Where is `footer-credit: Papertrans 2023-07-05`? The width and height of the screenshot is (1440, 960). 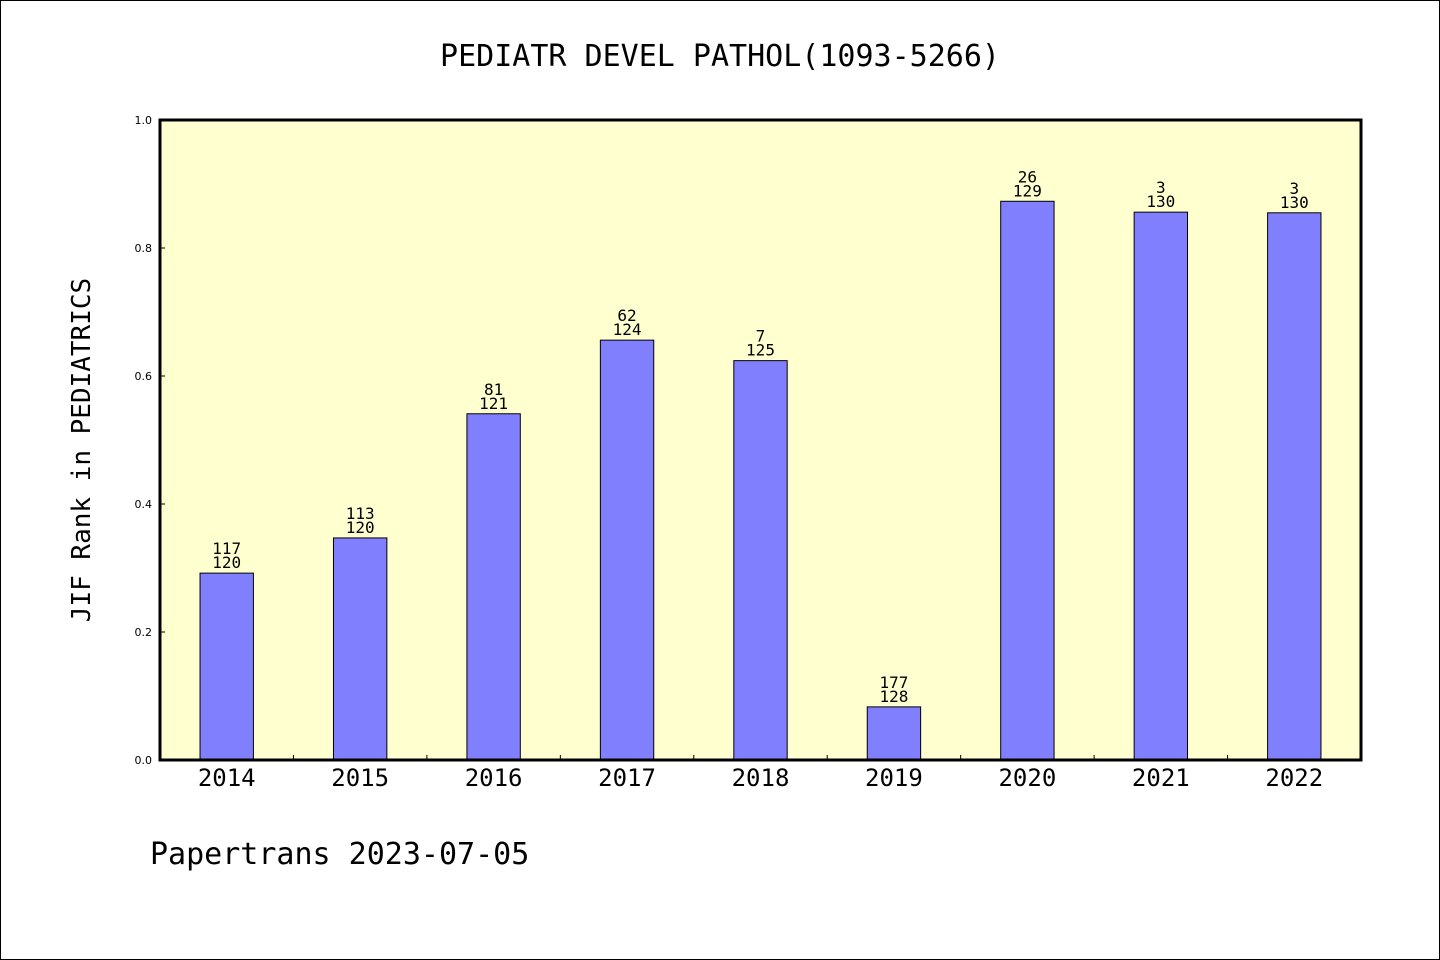 footer-credit: Papertrans 2023-07-05 is located at coordinates (339, 854).